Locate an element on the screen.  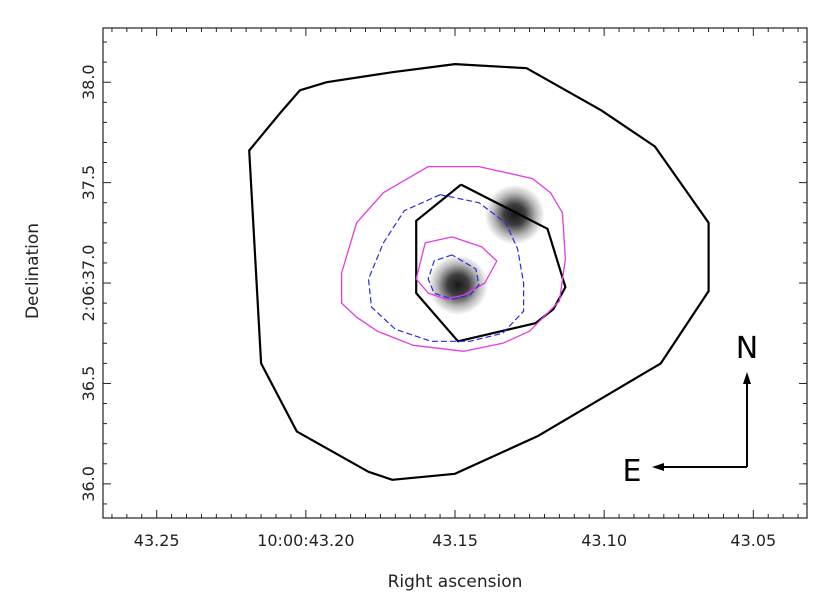
x-tick-label: 10:00:43.20 is located at coordinates (305, 540).